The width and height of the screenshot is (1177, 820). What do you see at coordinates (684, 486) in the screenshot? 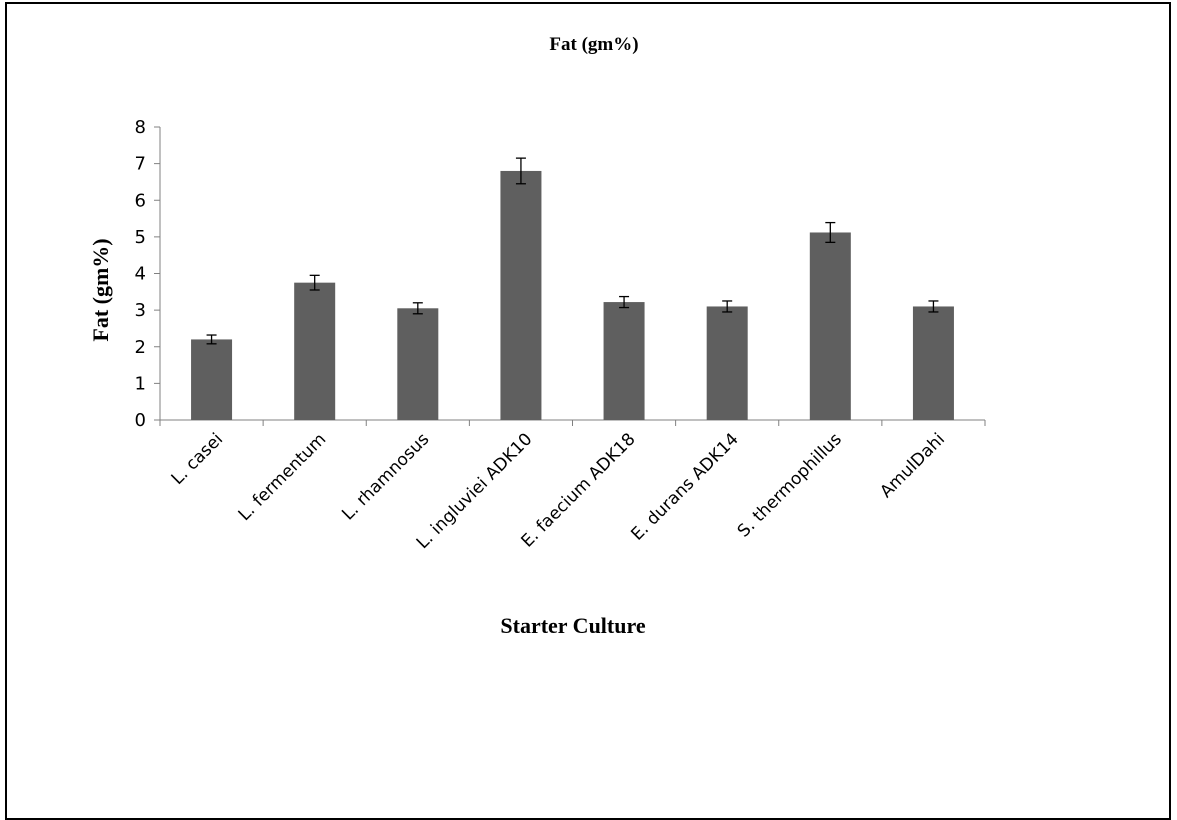
I see `x-category-label: E. durans ADK14` at bounding box center [684, 486].